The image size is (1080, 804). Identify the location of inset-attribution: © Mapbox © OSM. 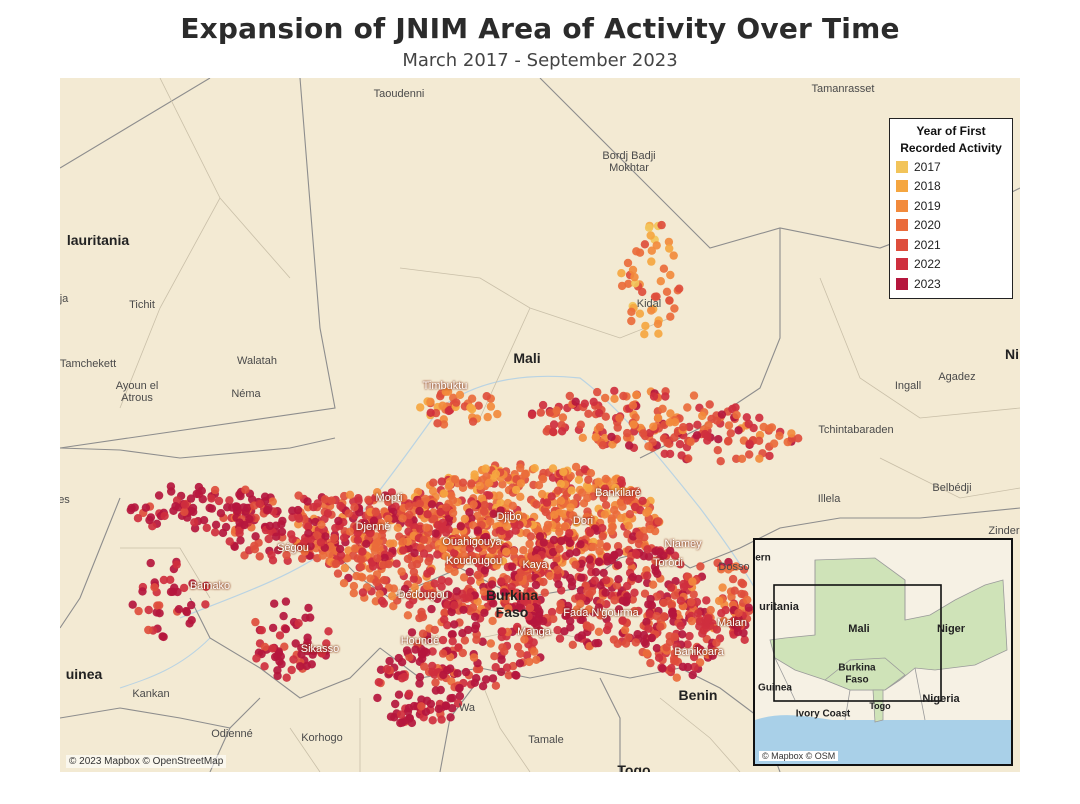
(799, 756).